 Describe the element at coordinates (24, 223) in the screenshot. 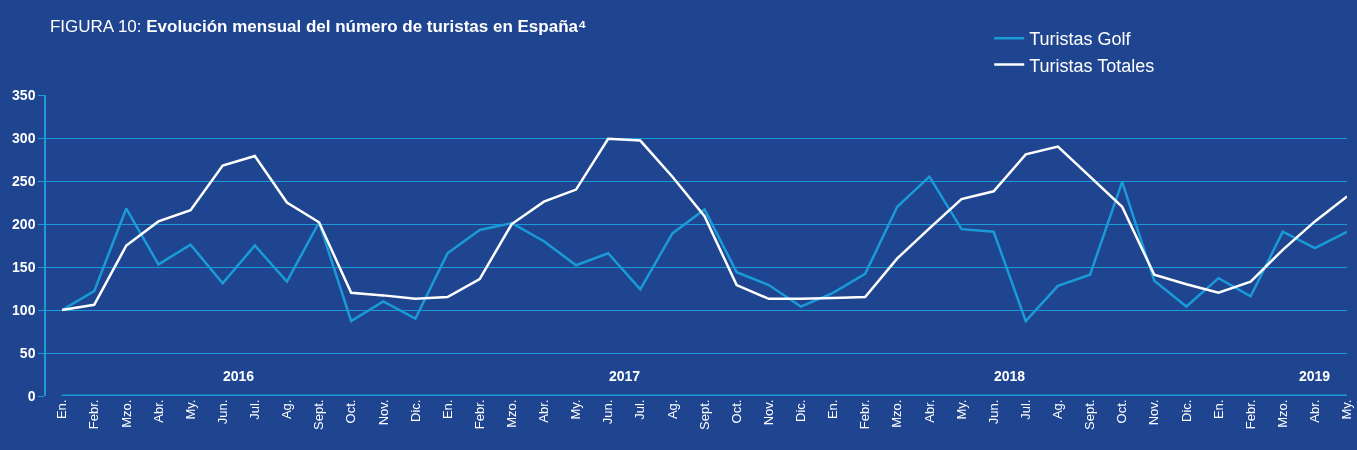

I see `y-tick-label: 200` at that location.